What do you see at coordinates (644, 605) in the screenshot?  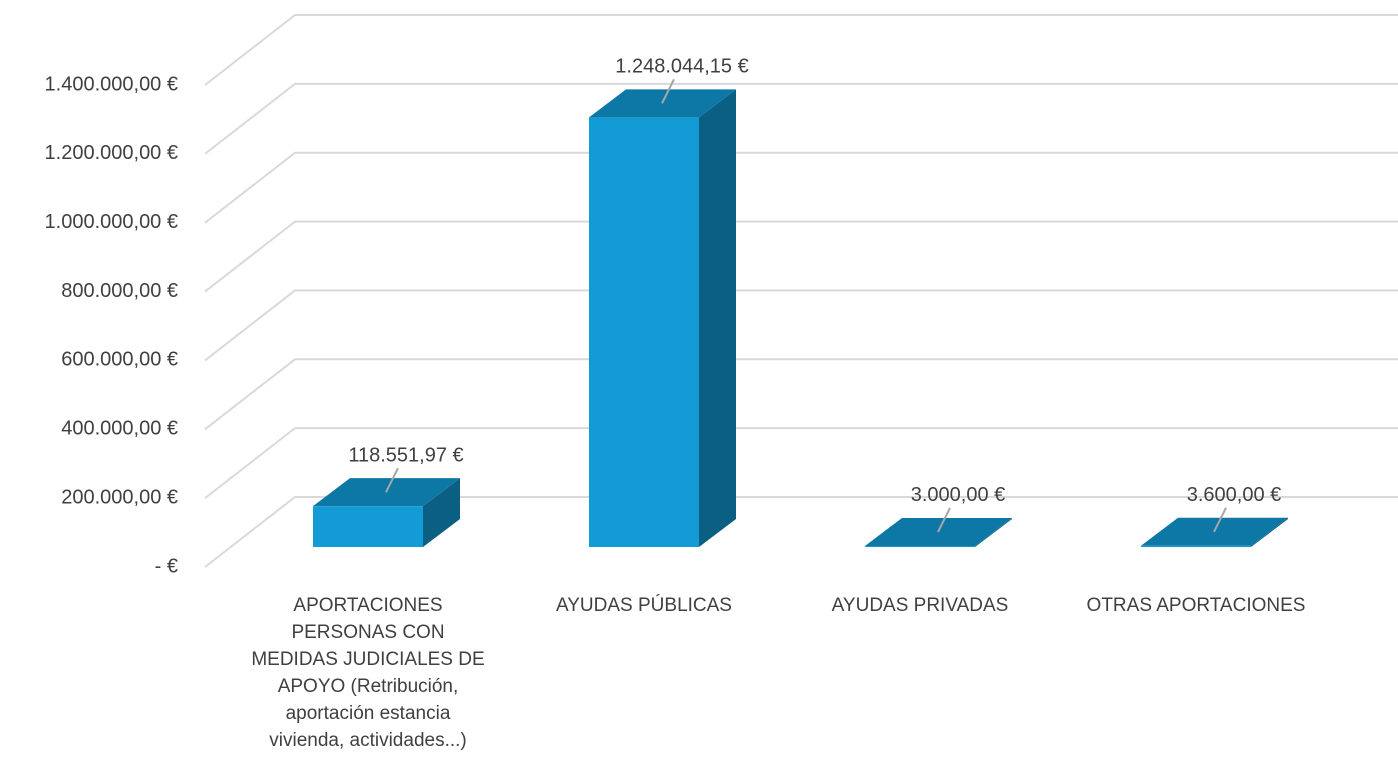 I see `x-tick-label: AYUDAS PÚBLICAS` at bounding box center [644, 605].